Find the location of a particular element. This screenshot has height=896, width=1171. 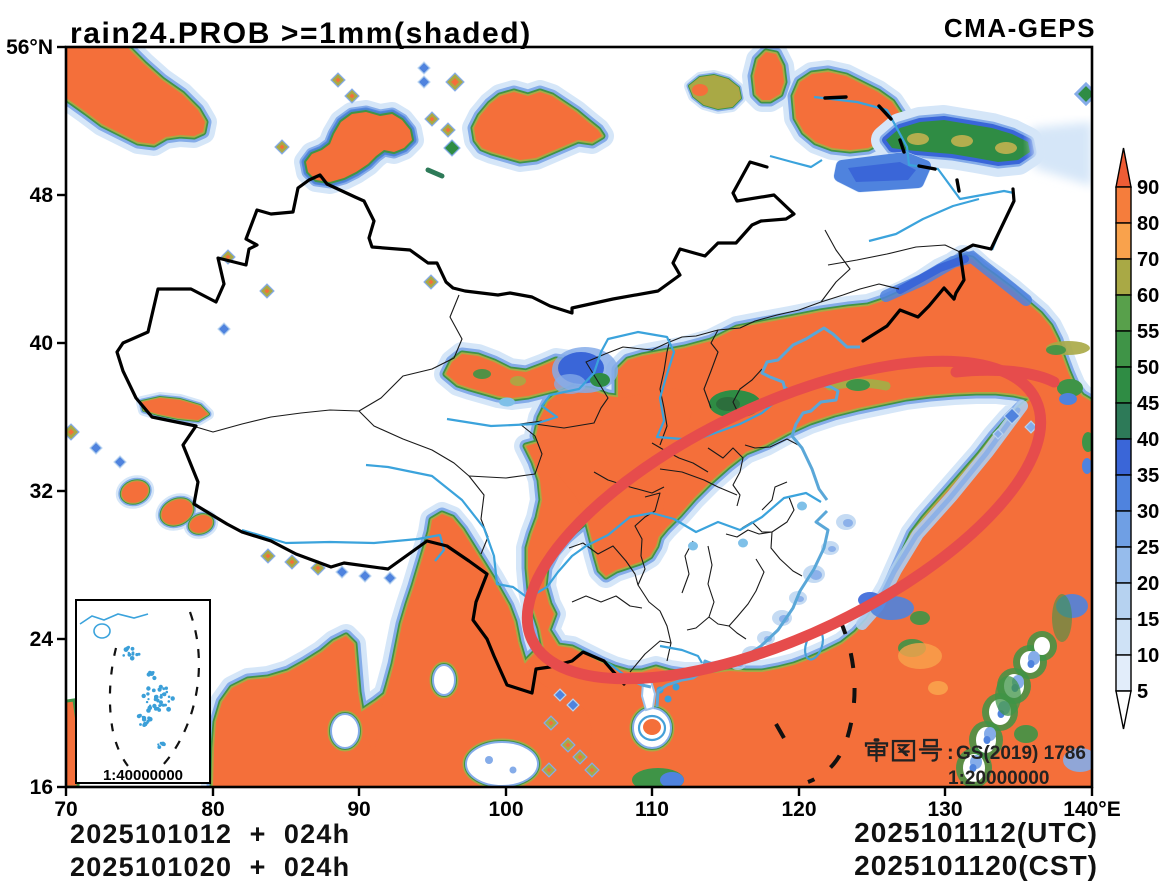

svg-text: 1:40000000 is located at coordinates (143, 775).